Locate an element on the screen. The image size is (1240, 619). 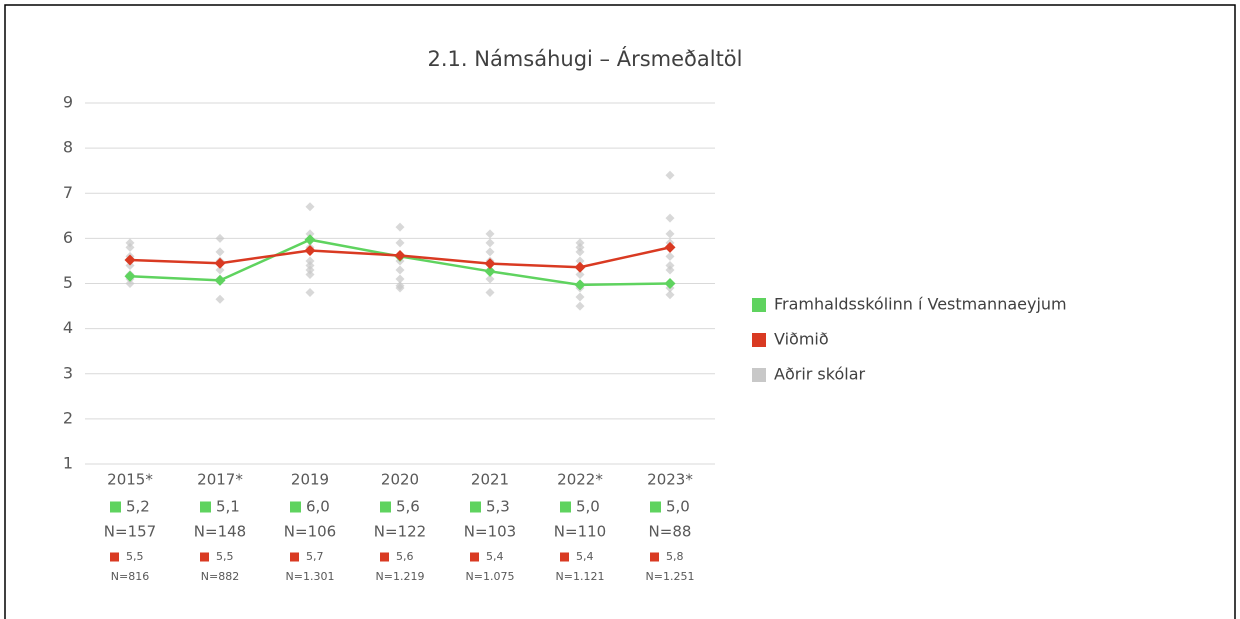
value-label: 5,7 is located at coordinates (315, 556).